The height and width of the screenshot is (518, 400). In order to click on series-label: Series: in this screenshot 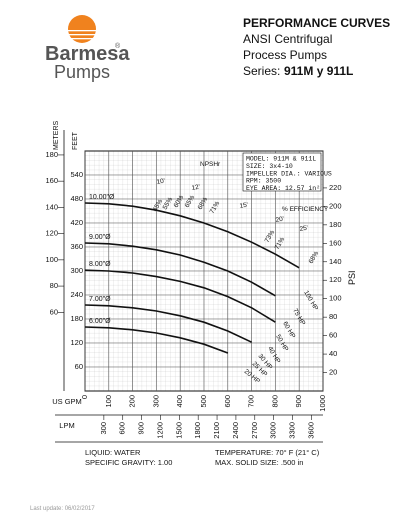, I will do `click(261, 71)`.